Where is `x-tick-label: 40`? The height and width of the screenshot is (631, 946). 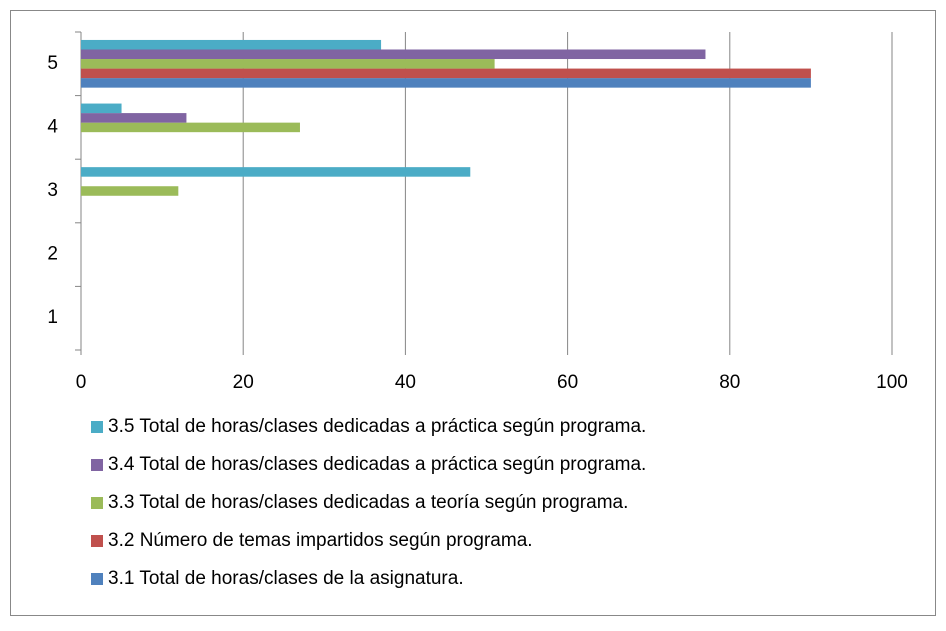
x-tick-label: 40 is located at coordinates (405, 382).